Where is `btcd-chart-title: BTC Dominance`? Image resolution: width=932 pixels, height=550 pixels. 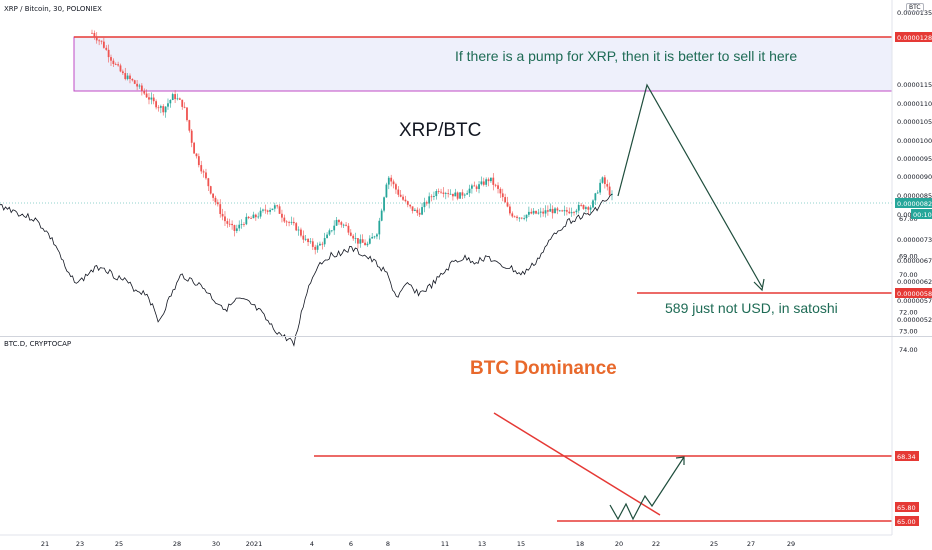
btcd-chart-title: BTC Dominance is located at coordinates (543, 368).